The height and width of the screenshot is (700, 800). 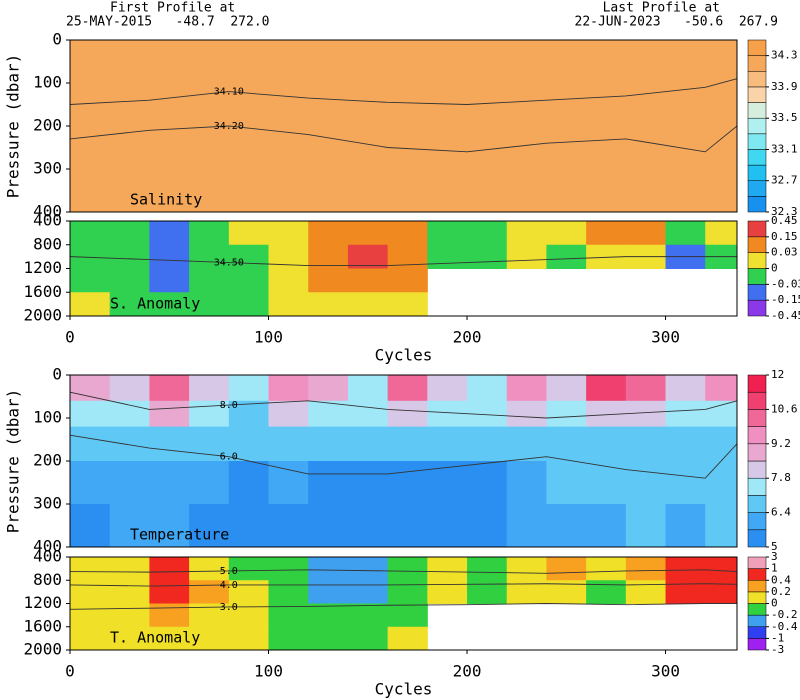 What do you see at coordinates (784, 220) in the screenshot?
I see `colorbar-label: 0.45` at bounding box center [784, 220].